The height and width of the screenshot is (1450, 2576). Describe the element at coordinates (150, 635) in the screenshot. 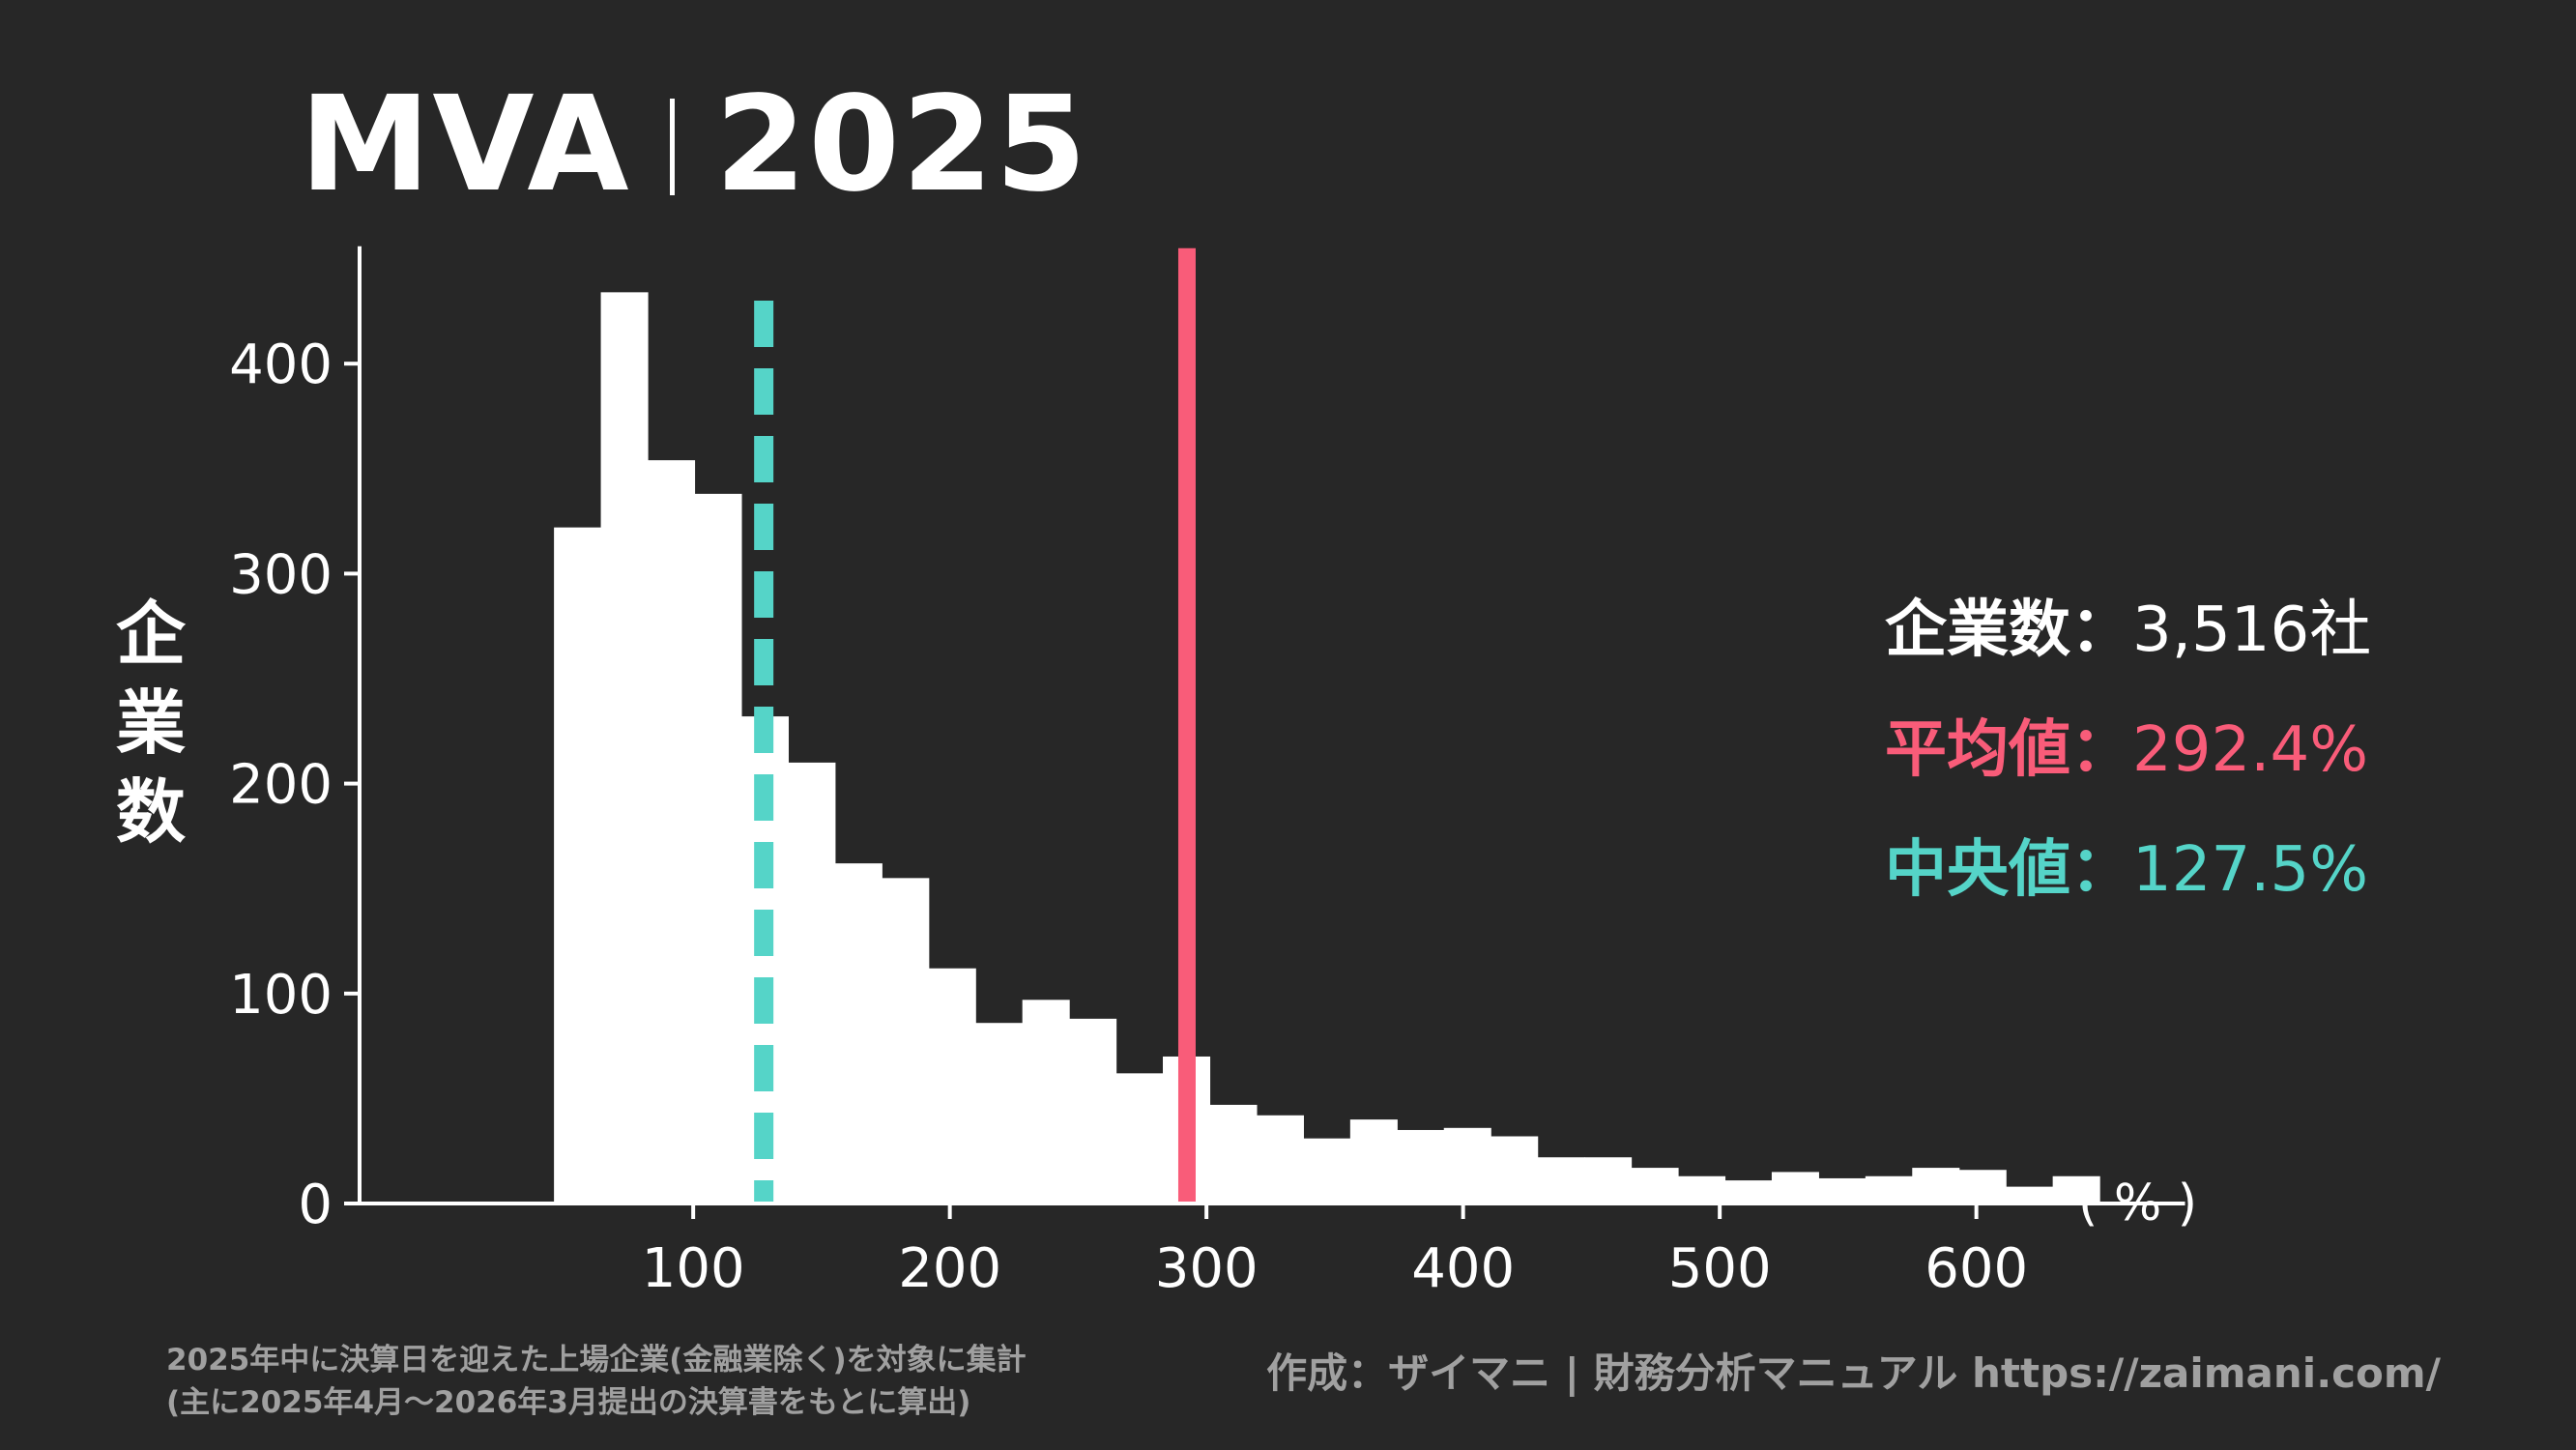

I see `y-axis-label-char: 企` at that location.